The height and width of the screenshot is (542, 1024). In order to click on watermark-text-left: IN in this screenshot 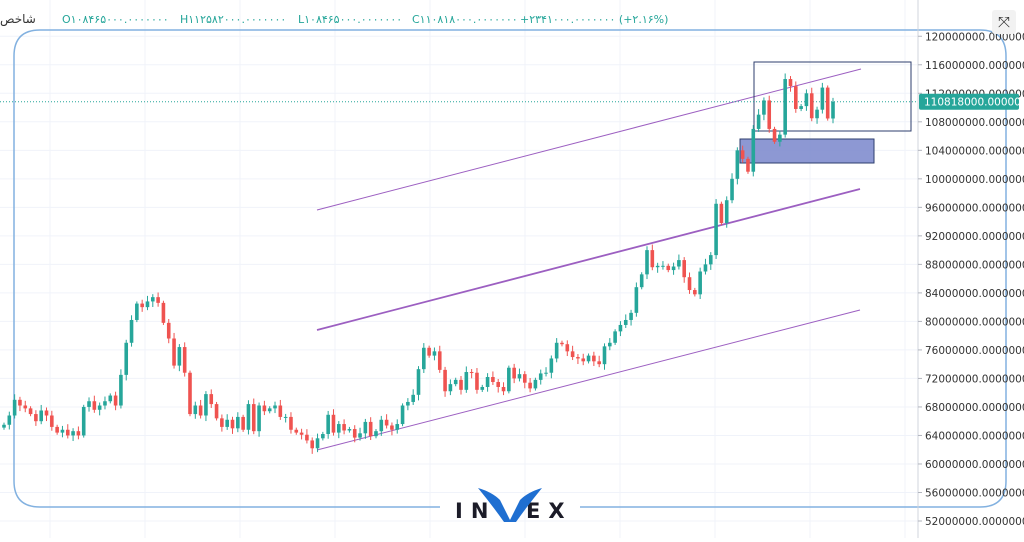, I will do `click(475, 511)`.